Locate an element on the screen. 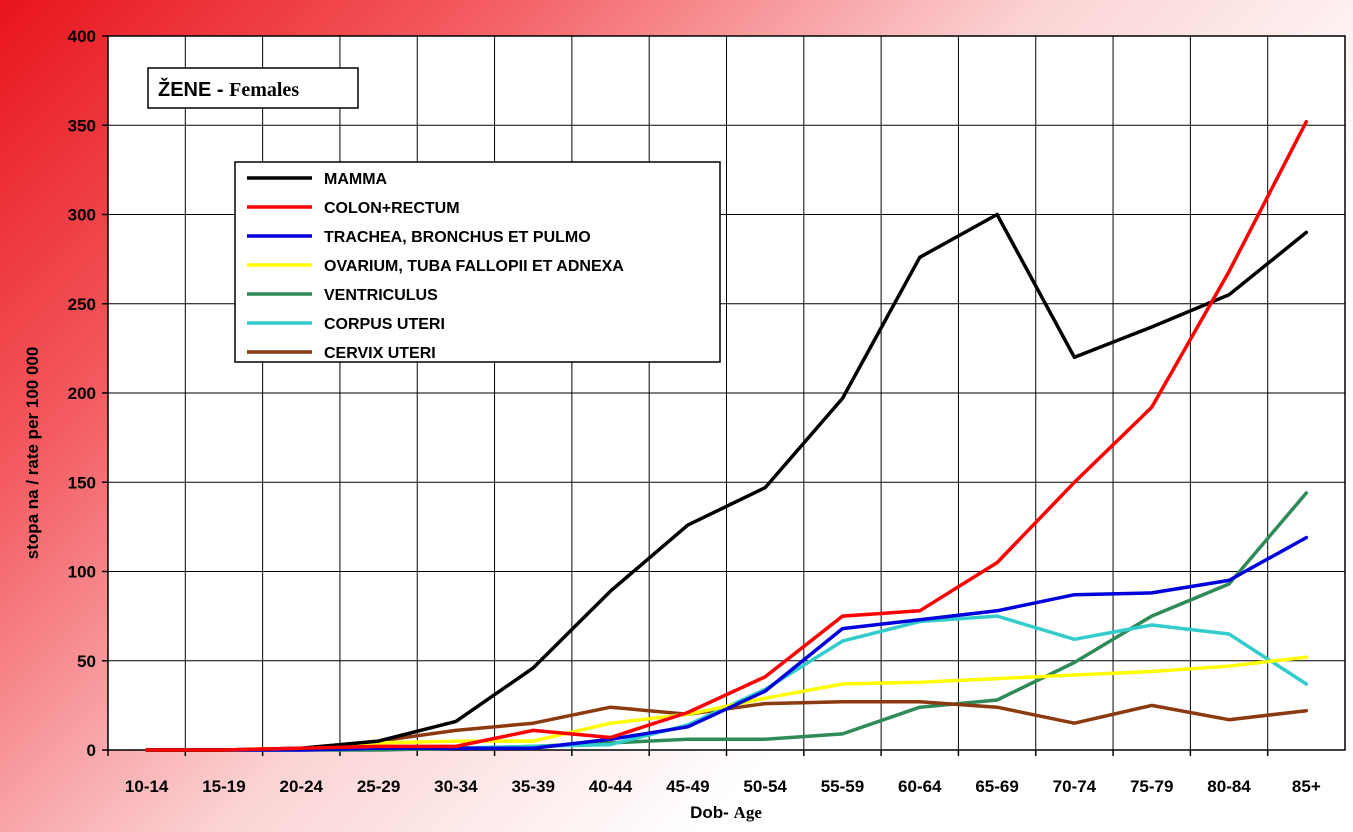 Image resolution: width=1353 pixels, height=832 pixels. y-tick-label: 50 is located at coordinates (86, 661).